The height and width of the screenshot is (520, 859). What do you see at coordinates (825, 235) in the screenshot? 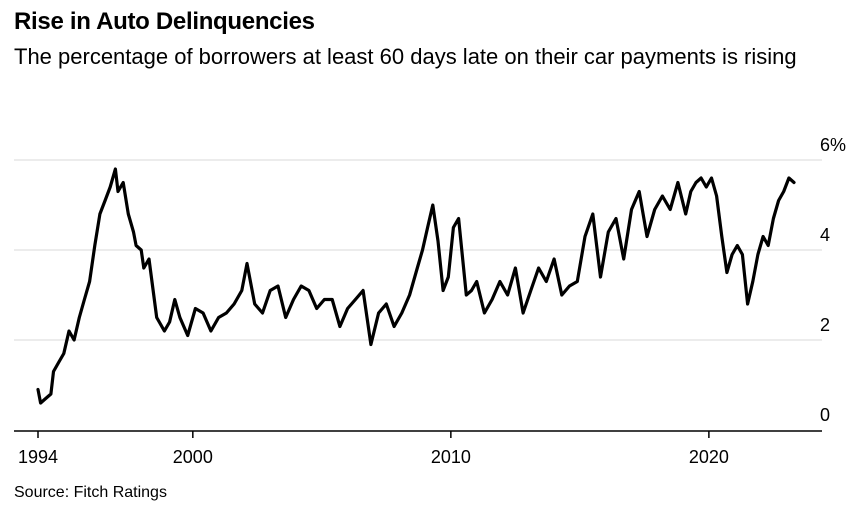
I see `y-tick-label: 4` at bounding box center [825, 235].